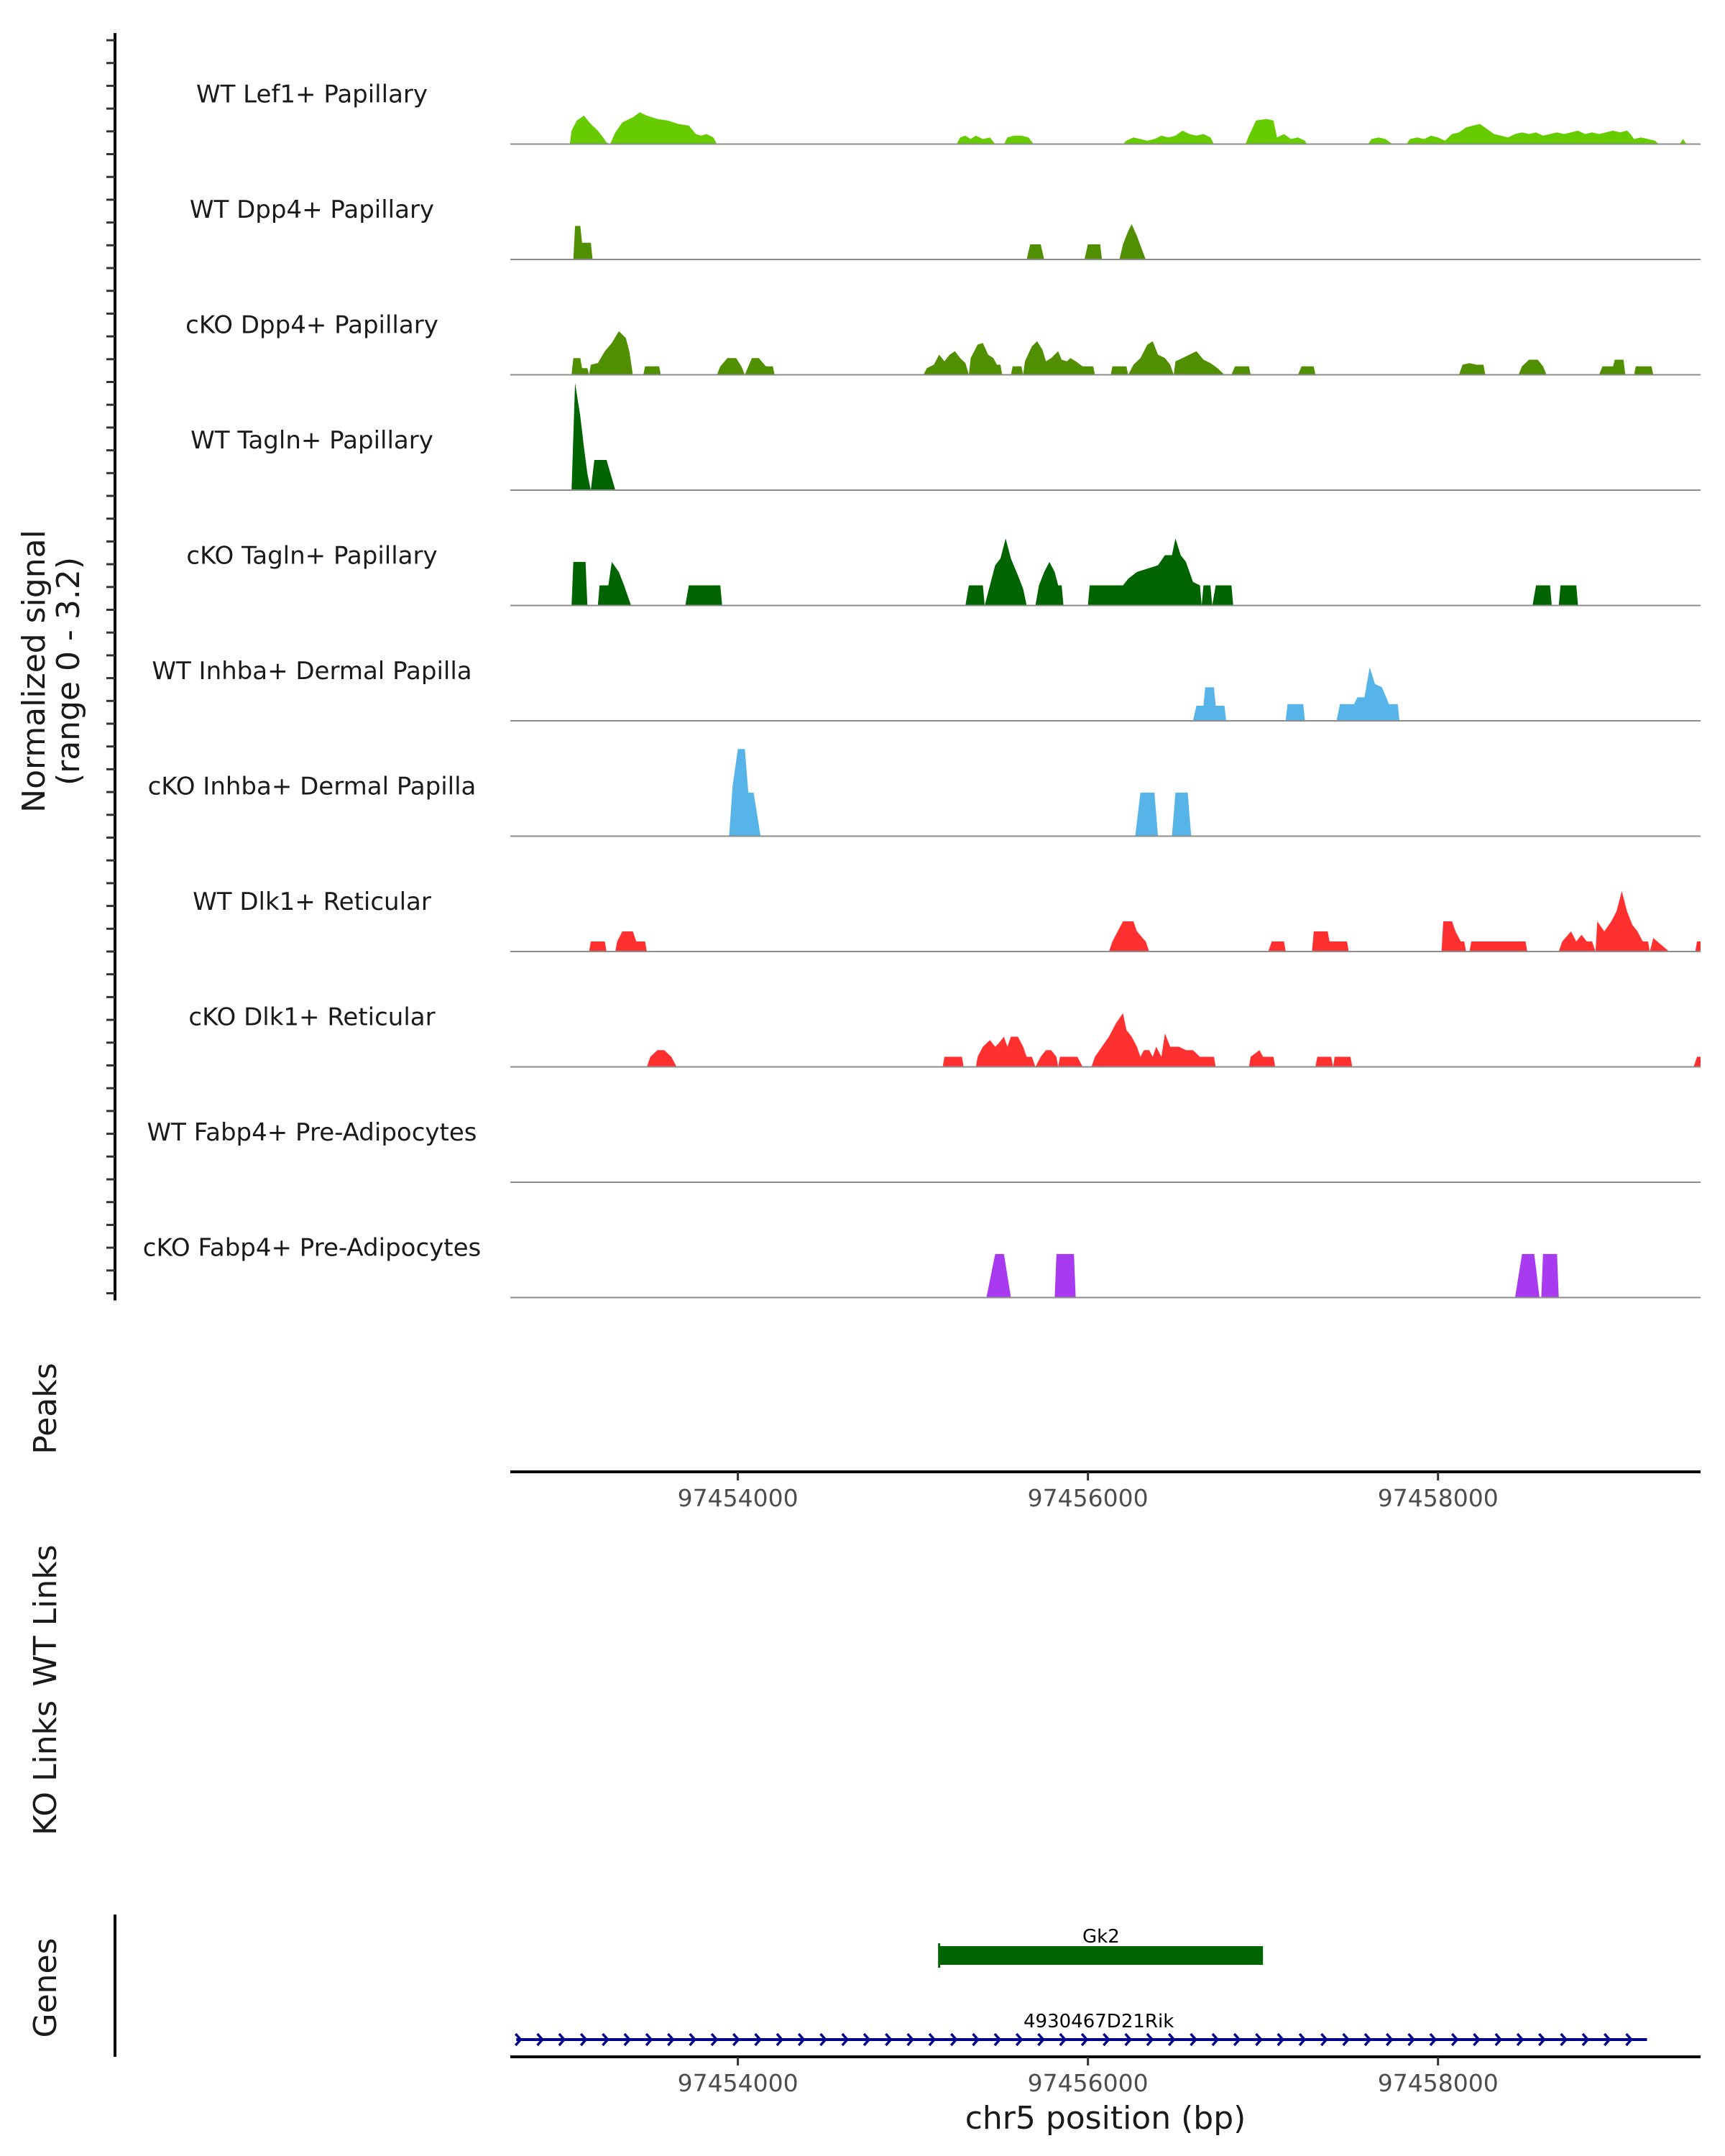 The image size is (1725, 2156). I want to click on genes-section-label: Genes, so click(45, 1987).